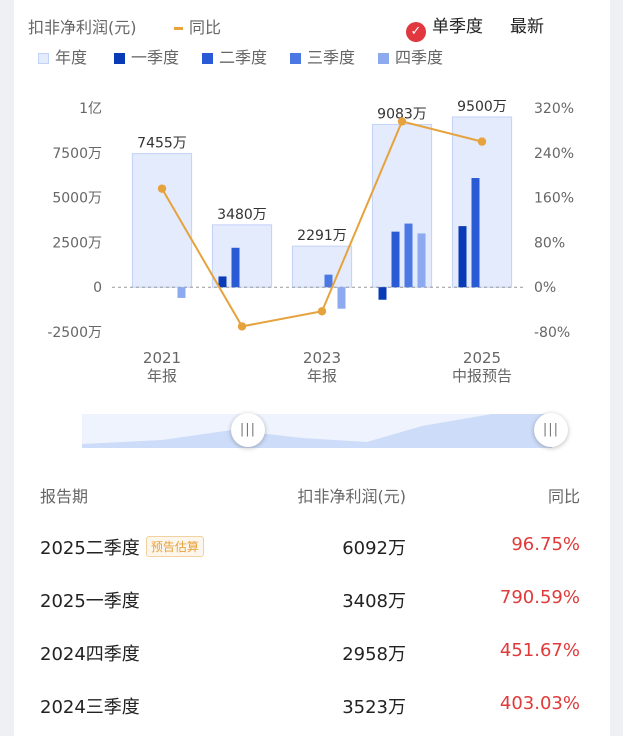 The image size is (623, 736). Describe the element at coordinates (97, 288) in the screenshot. I see `y-tick-label: 0` at that location.